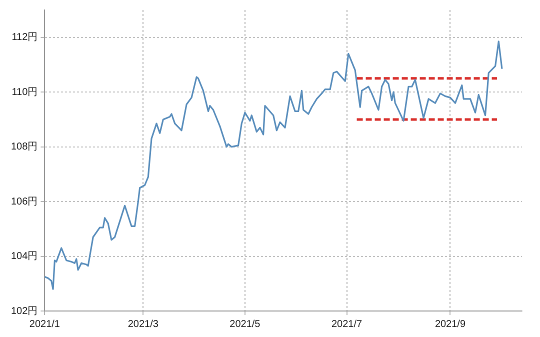 The image size is (540, 337). Describe the element at coordinates (450, 324) in the screenshot. I see `x-tick-label: 2021/9` at that location.